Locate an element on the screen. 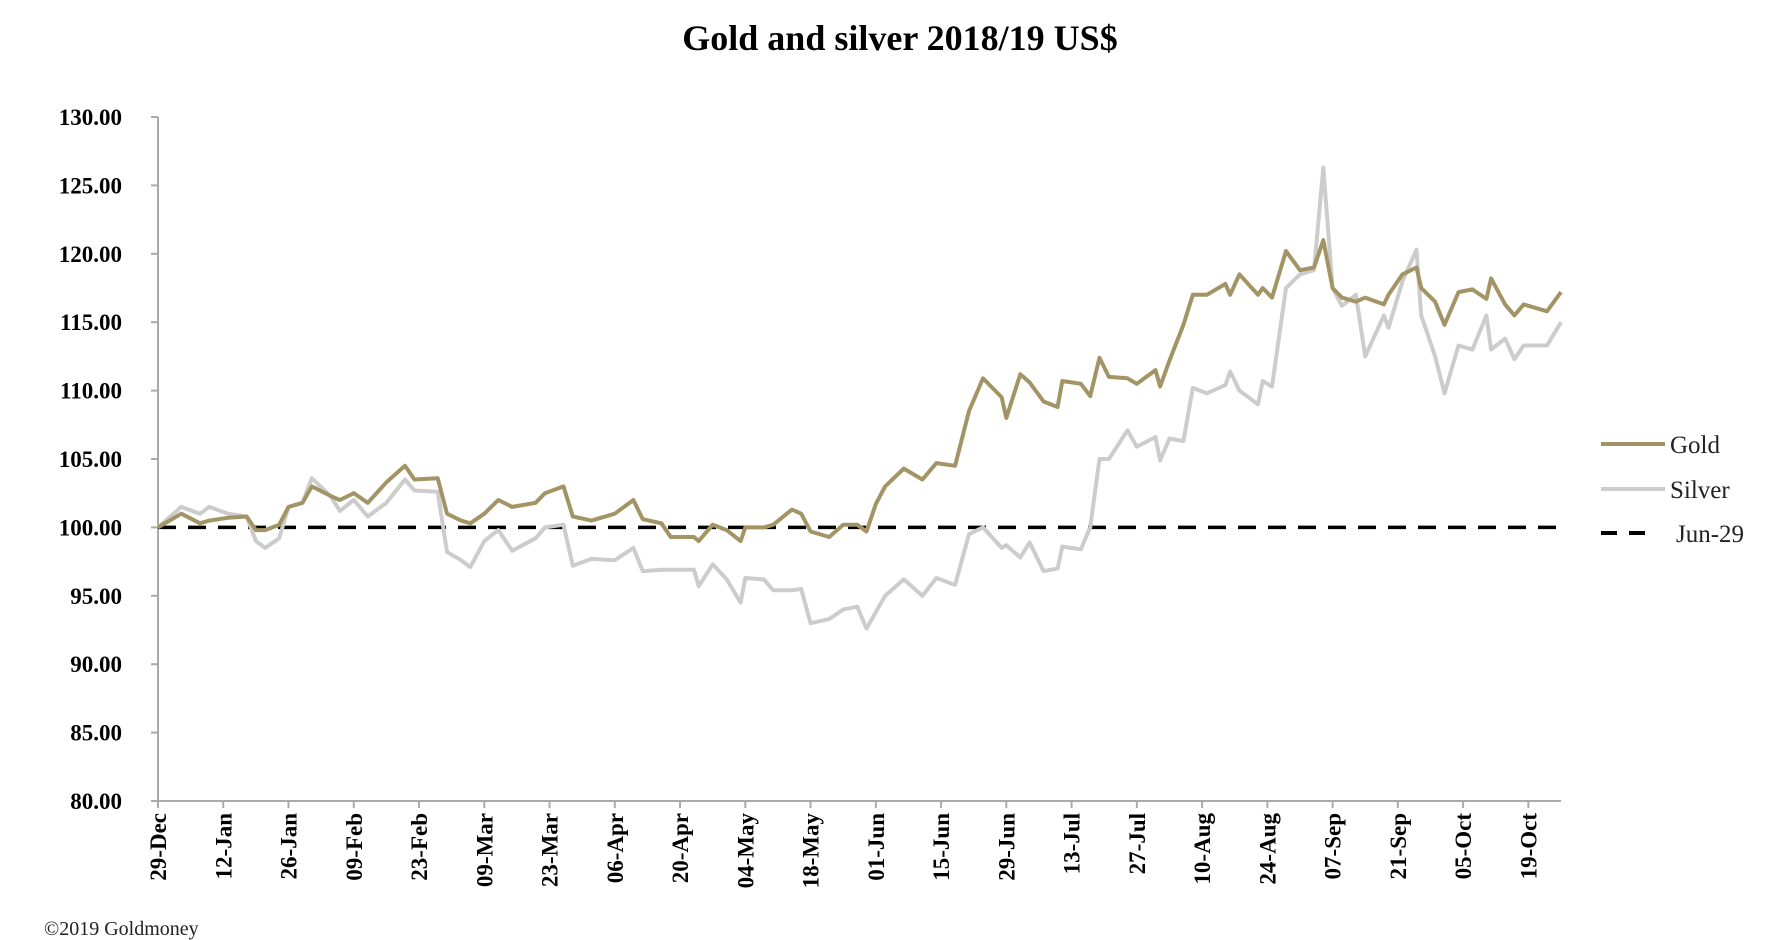 The width and height of the screenshot is (1778, 940). x-tick-label: 18-May is located at coordinates (811, 851).